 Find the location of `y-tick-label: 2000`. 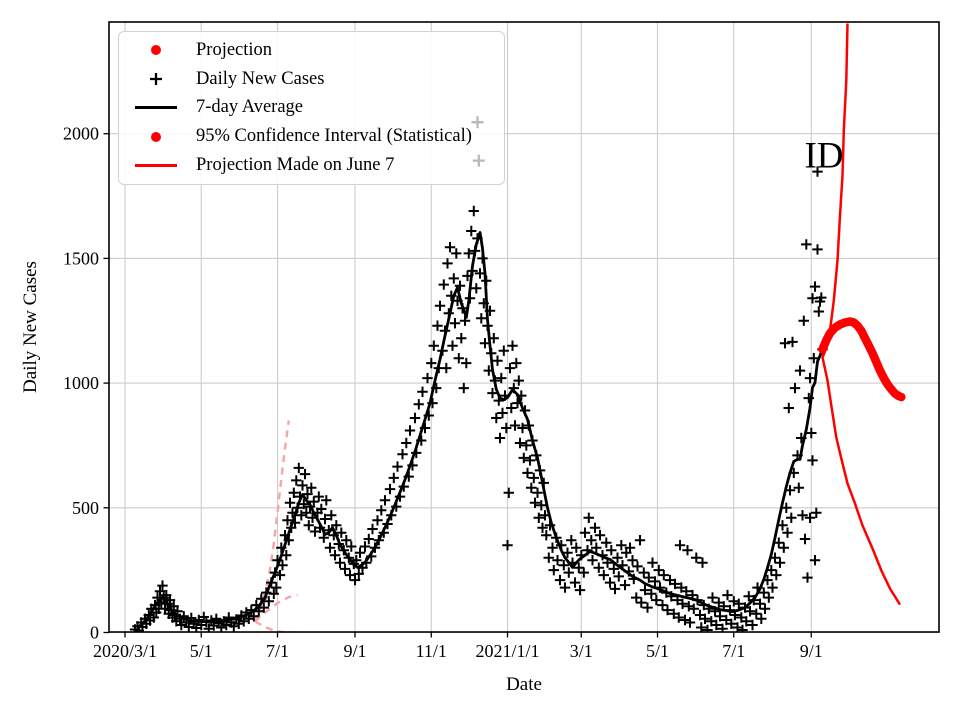

y-tick-label: 2000 is located at coordinates (81, 134).